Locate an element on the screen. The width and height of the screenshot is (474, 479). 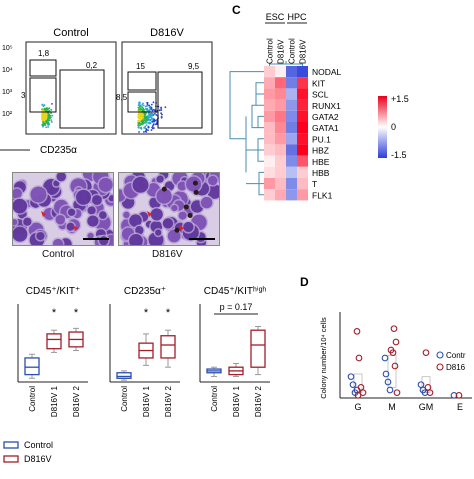
boxplot-category-label: Control is located at coordinates (124, 399).